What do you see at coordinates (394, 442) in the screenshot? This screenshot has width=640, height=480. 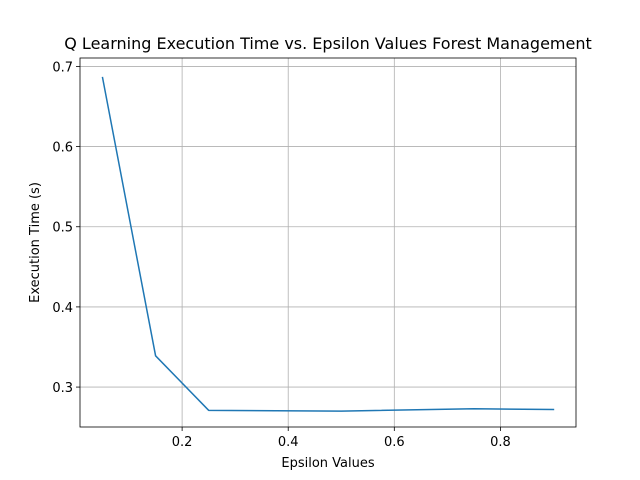 I see `x-tick-label: 0.6` at bounding box center [394, 442].